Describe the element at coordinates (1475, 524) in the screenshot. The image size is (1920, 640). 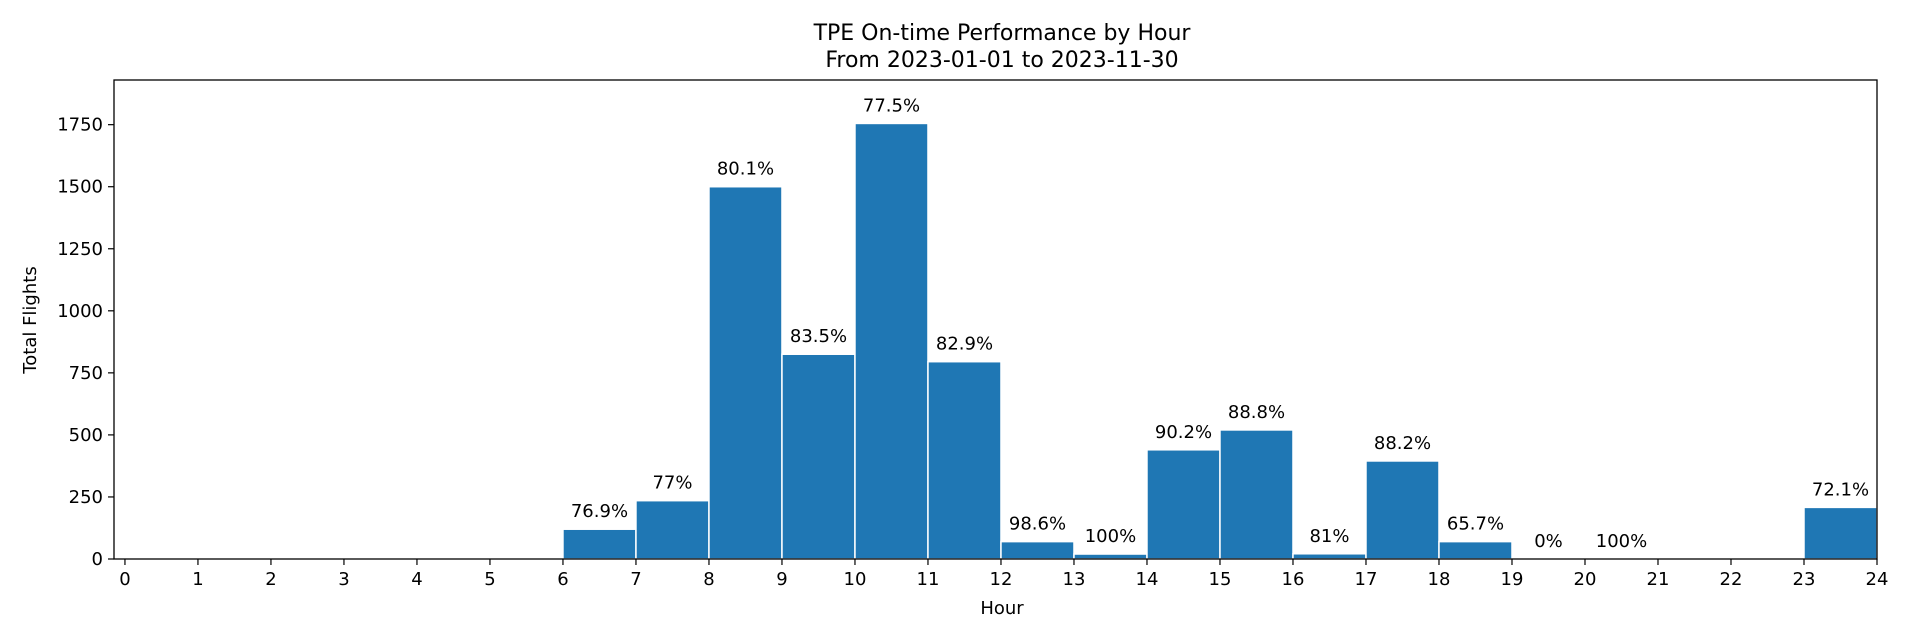
I see `bar-label-hour-18: 65.7%` at that location.